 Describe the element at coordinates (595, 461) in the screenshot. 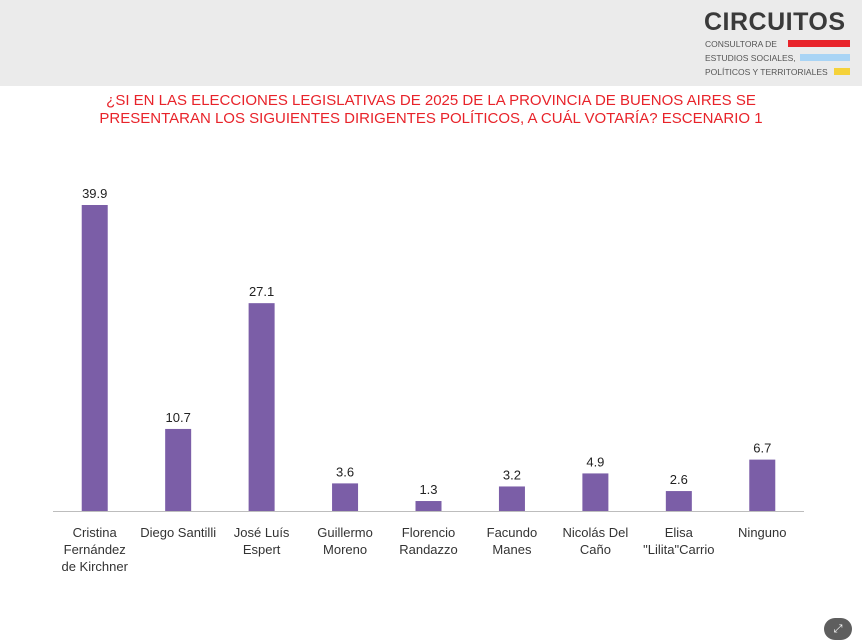

I see `data-label-6: 4.9` at that location.